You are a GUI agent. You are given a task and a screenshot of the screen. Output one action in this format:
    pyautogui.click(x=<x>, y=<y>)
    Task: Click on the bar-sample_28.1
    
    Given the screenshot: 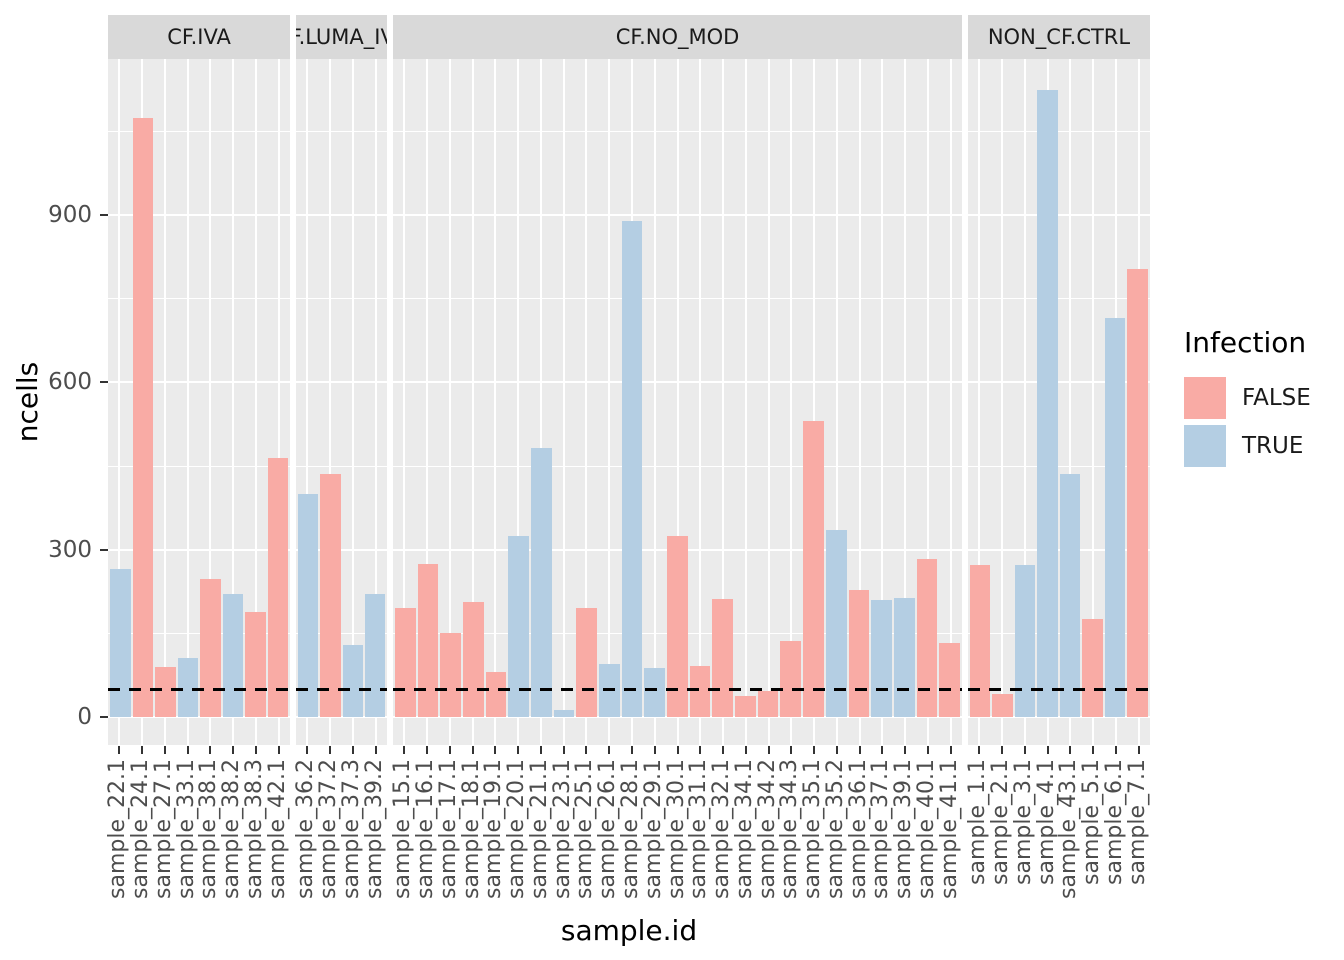 What is the action you would take?
    pyautogui.click(x=632, y=468)
    